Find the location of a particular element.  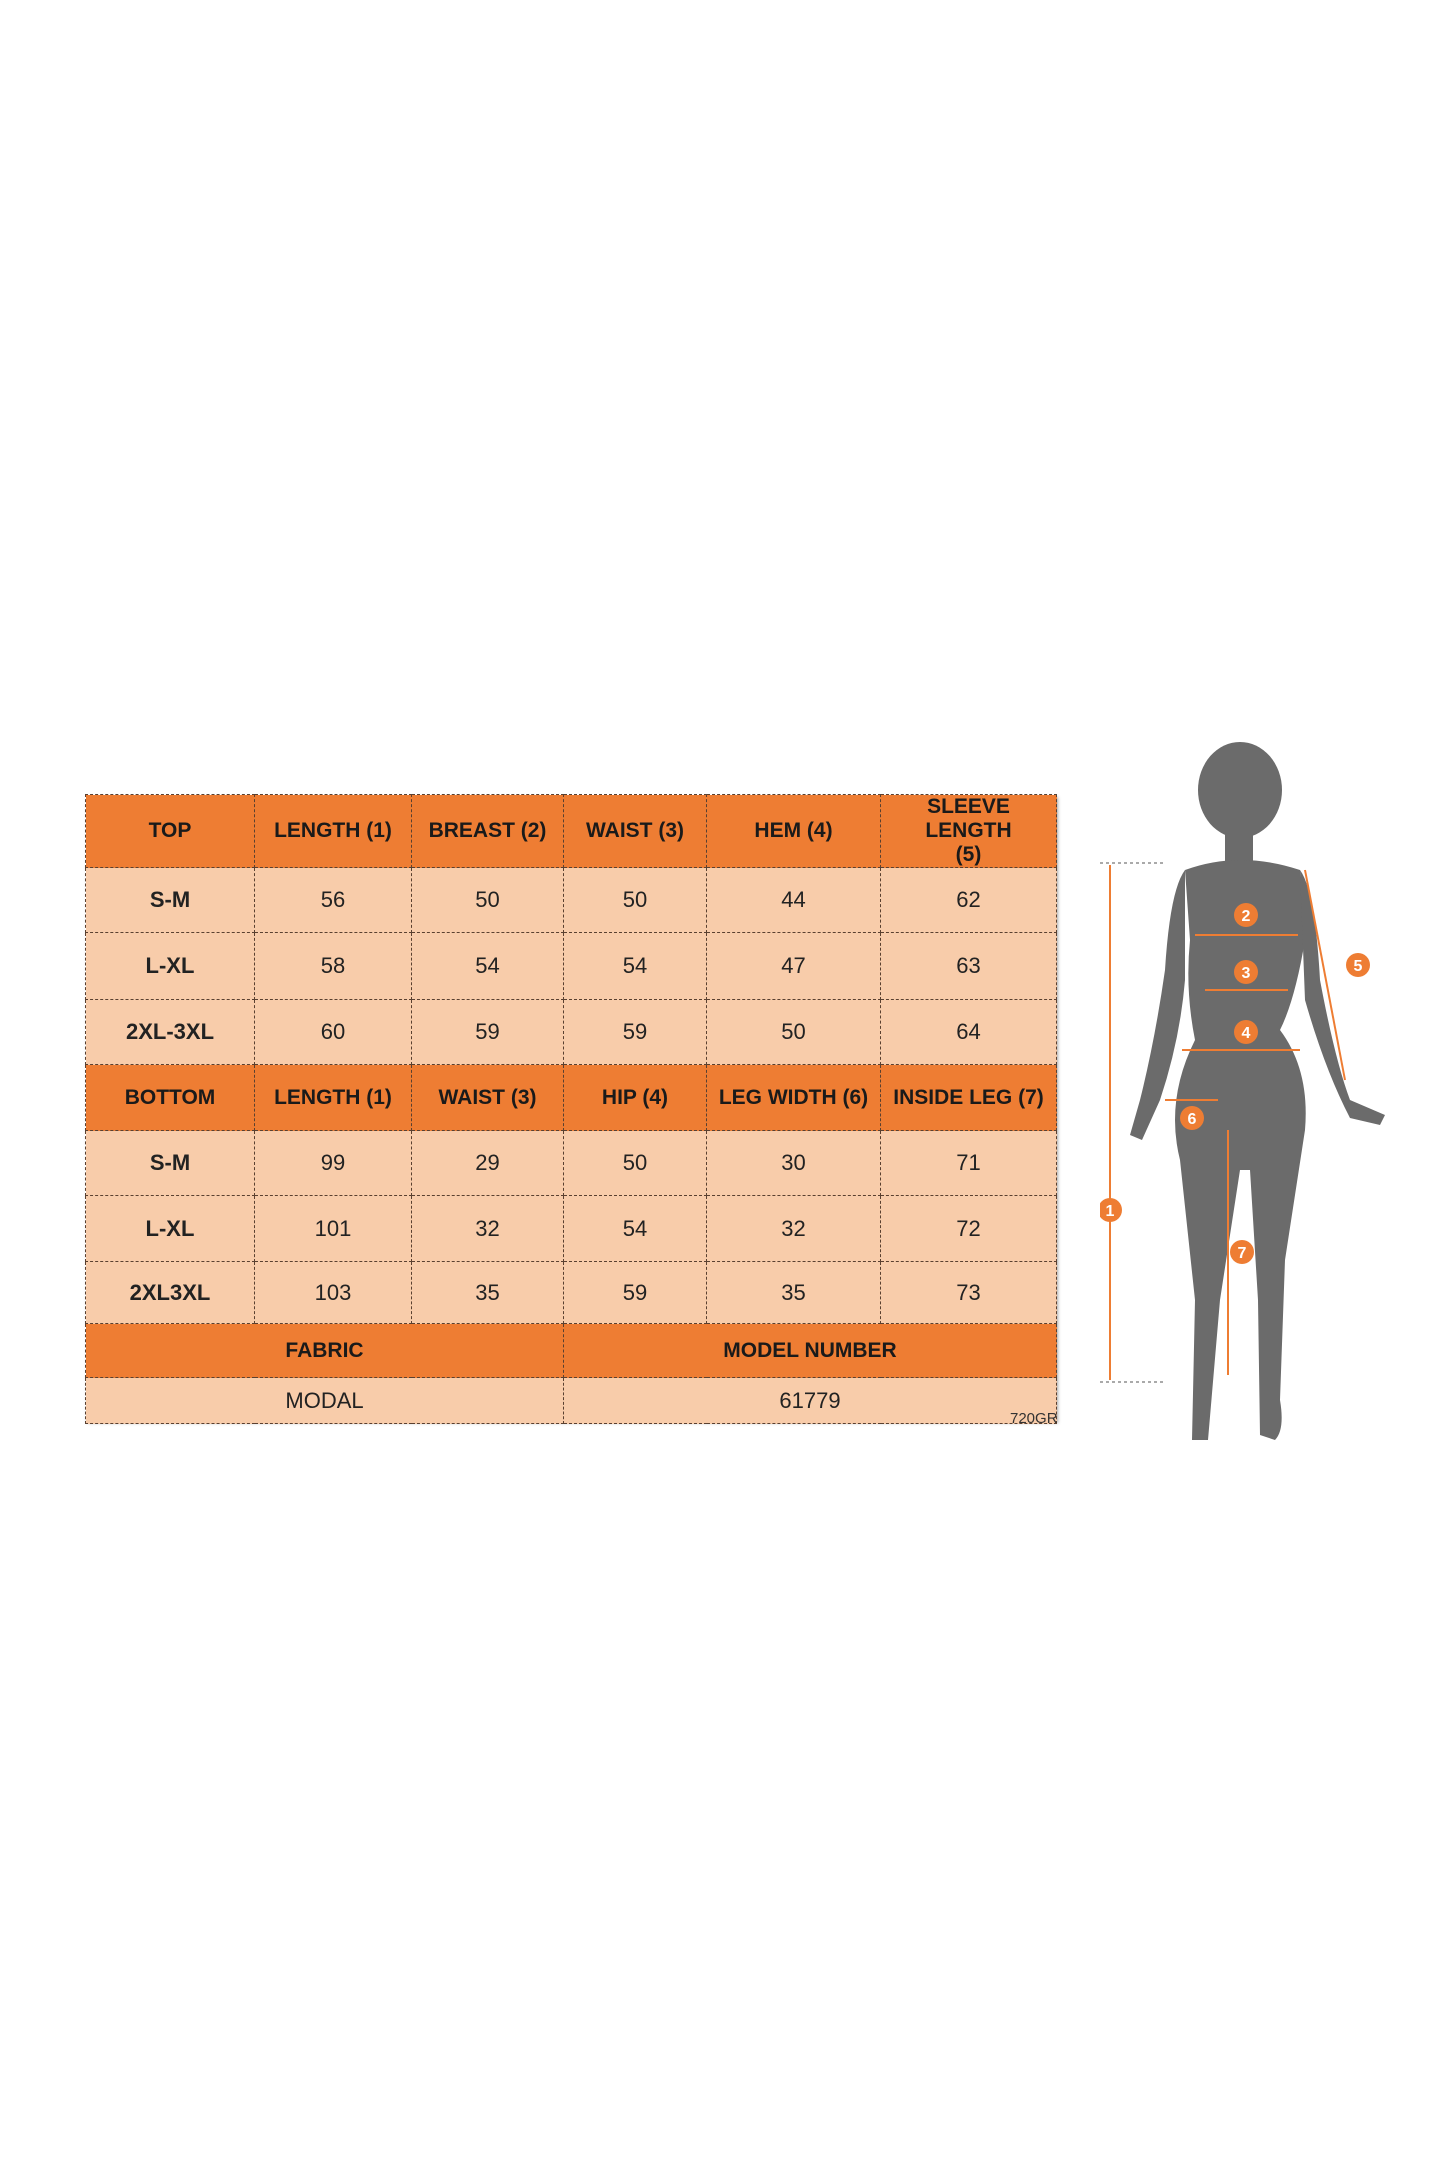

measurement-lines is located at coordinates (1223, 1122).